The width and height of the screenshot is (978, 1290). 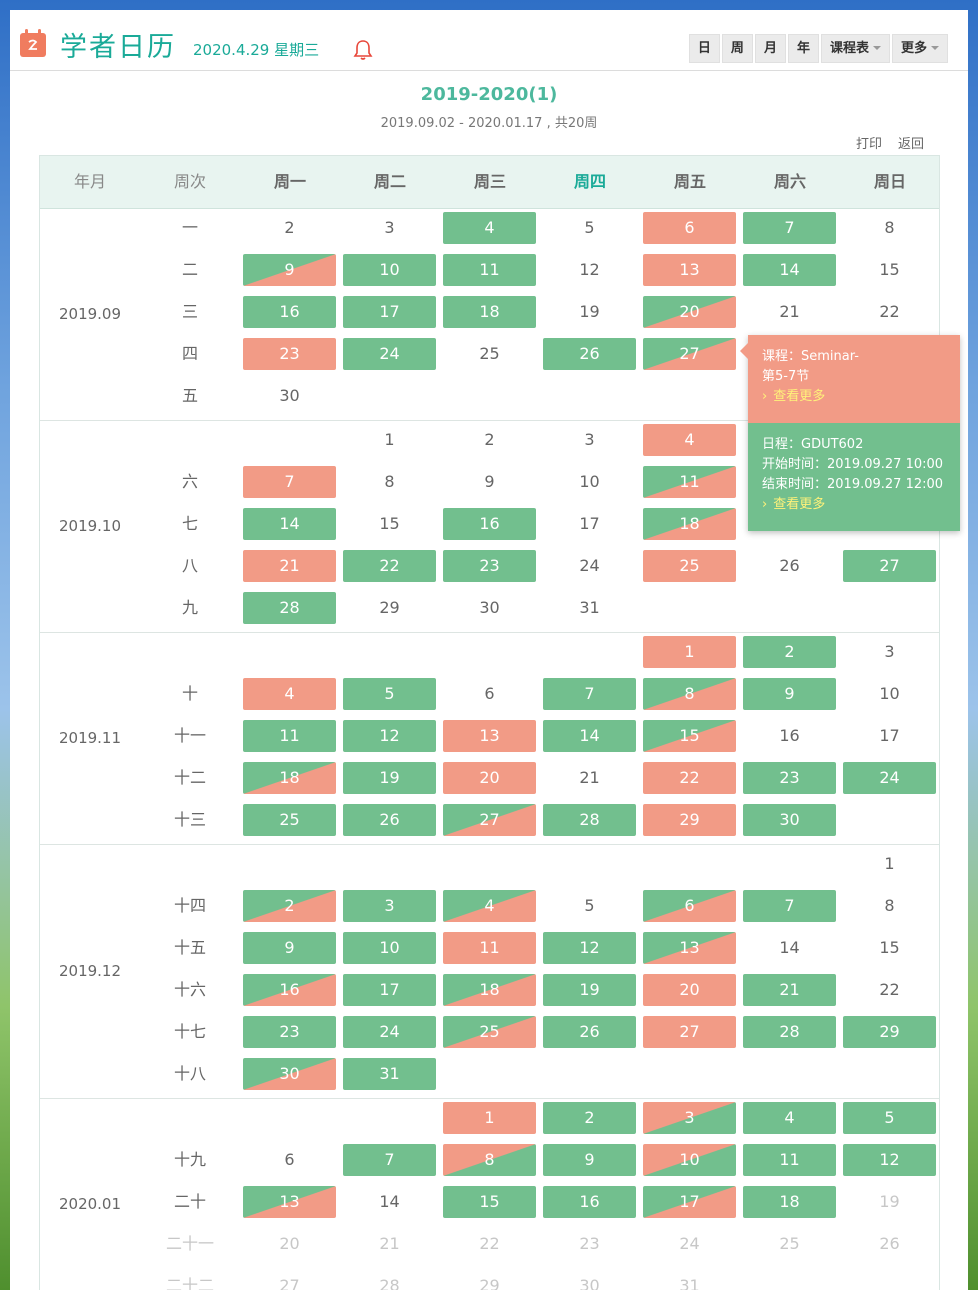 What do you see at coordinates (803, 48) in the screenshot?
I see `view-year-button: 年` at bounding box center [803, 48].